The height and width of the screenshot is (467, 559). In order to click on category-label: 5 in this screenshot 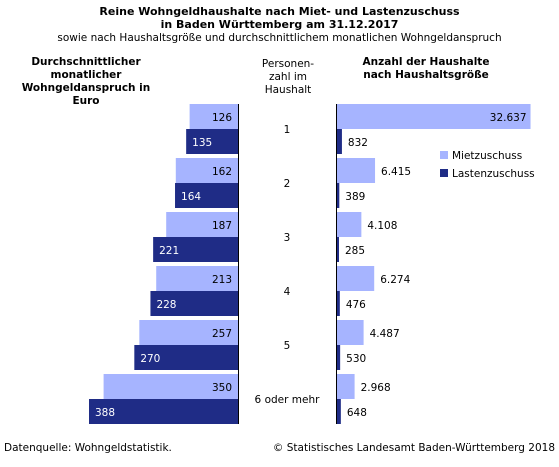, I will do `click(287, 346)`.